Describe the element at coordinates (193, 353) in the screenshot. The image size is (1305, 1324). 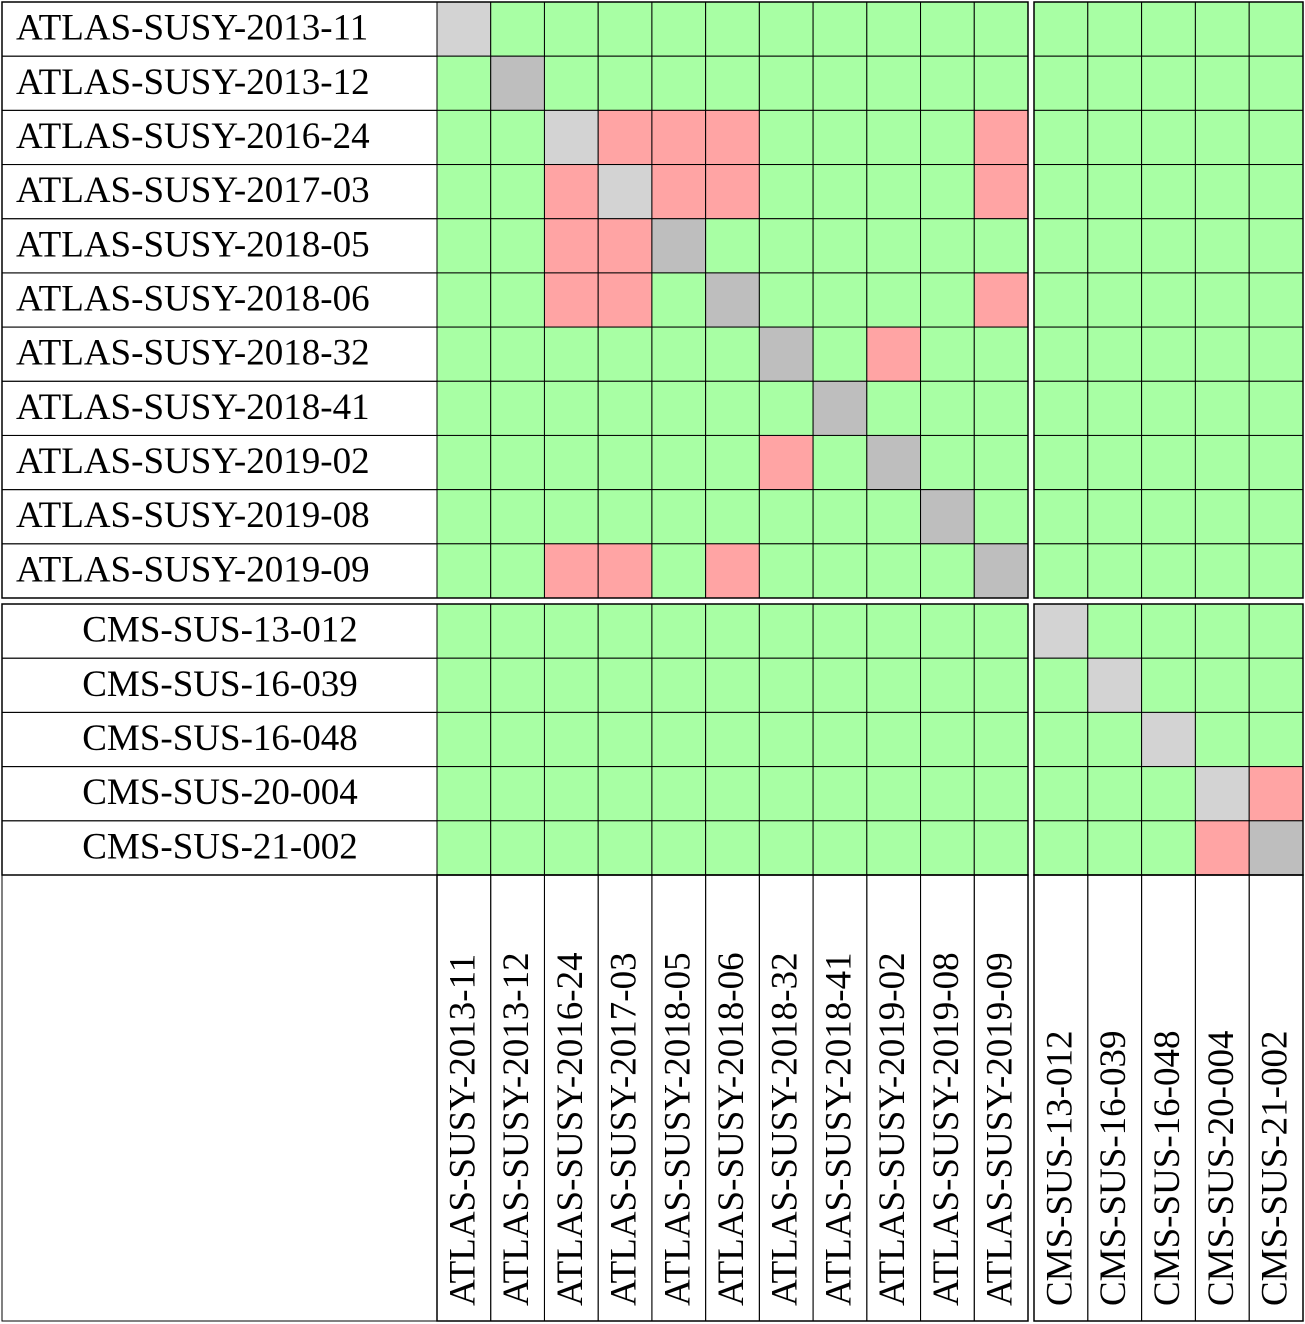
I see `row-label: ATLAS-SUSY-2018-32` at that location.